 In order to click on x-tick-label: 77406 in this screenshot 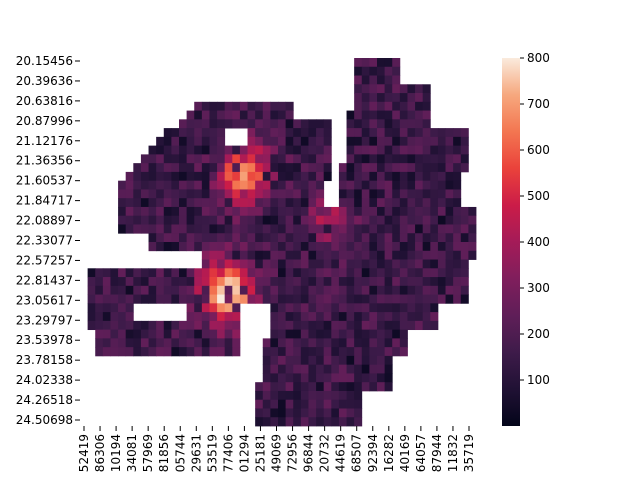, I will do `click(228, 453)`.